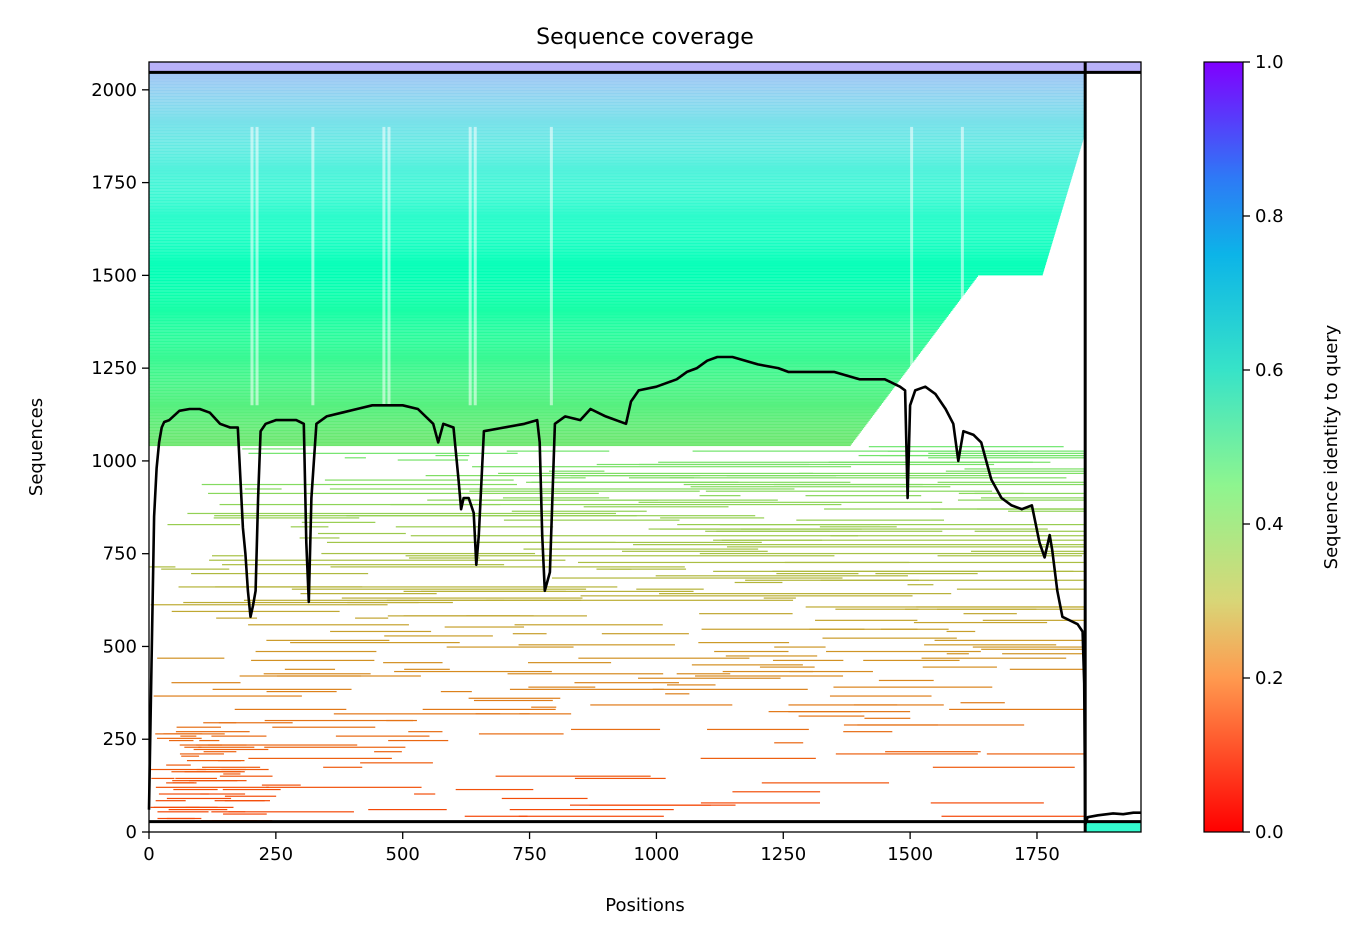 This screenshot has height=939, width=1364. Describe the element at coordinates (1331, 446) in the screenshot. I see `colorbar-label: Sequence identity to query` at that location.